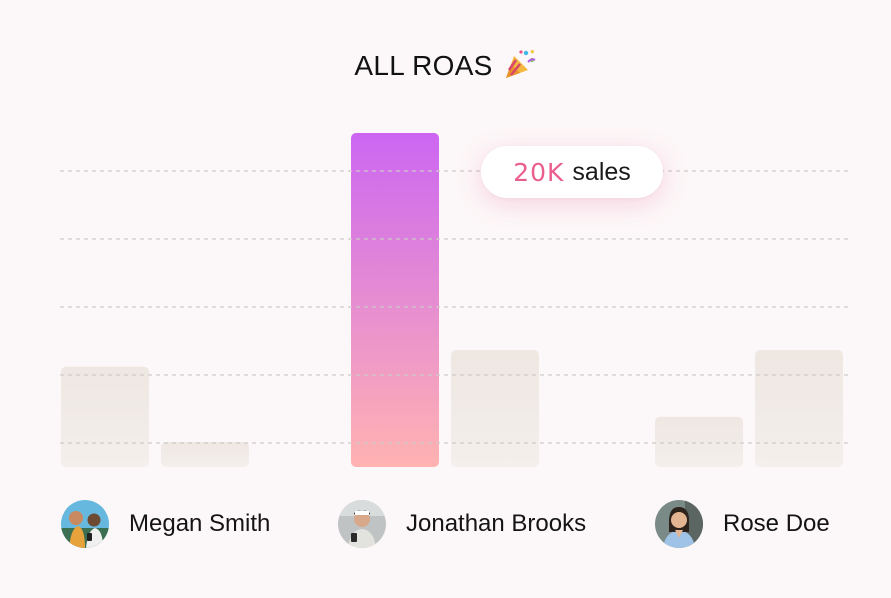 The width and height of the screenshot is (891, 598). What do you see at coordinates (539, 172) in the screenshot?
I see `highlight-value: 20K` at bounding box center [539, 172].